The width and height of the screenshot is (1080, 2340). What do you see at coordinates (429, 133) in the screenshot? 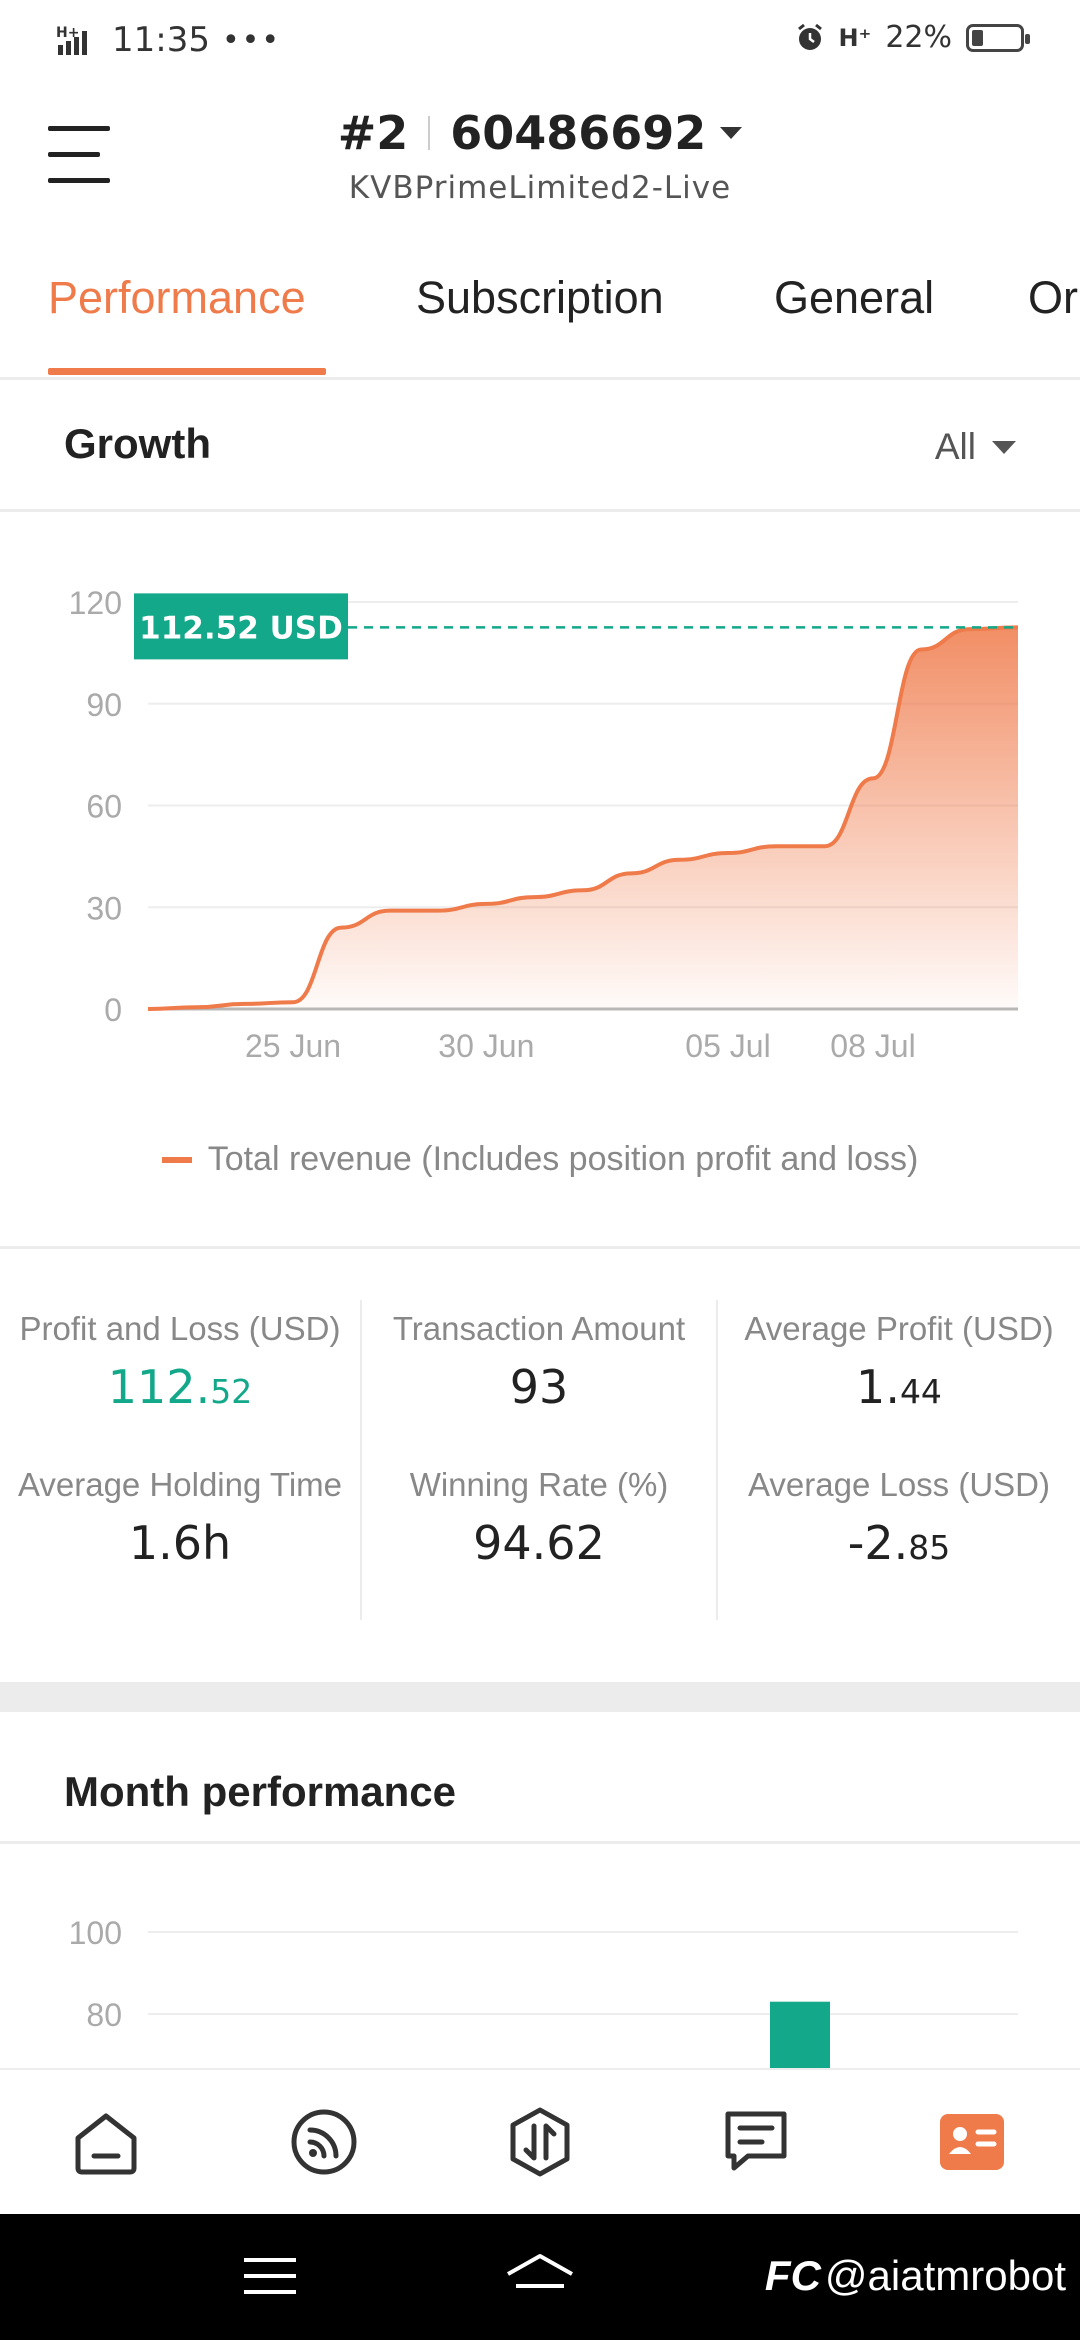
I see `account-separator` at bounding box center [429, 133].